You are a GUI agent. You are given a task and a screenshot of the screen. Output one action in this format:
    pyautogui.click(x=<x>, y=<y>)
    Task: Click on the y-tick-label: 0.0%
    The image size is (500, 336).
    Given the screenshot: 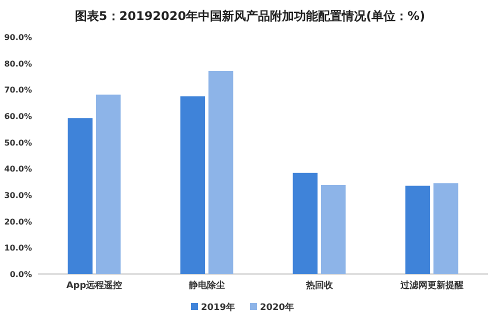 What is the action you would take?
    pyautogui.click(x=21, y=274)
    